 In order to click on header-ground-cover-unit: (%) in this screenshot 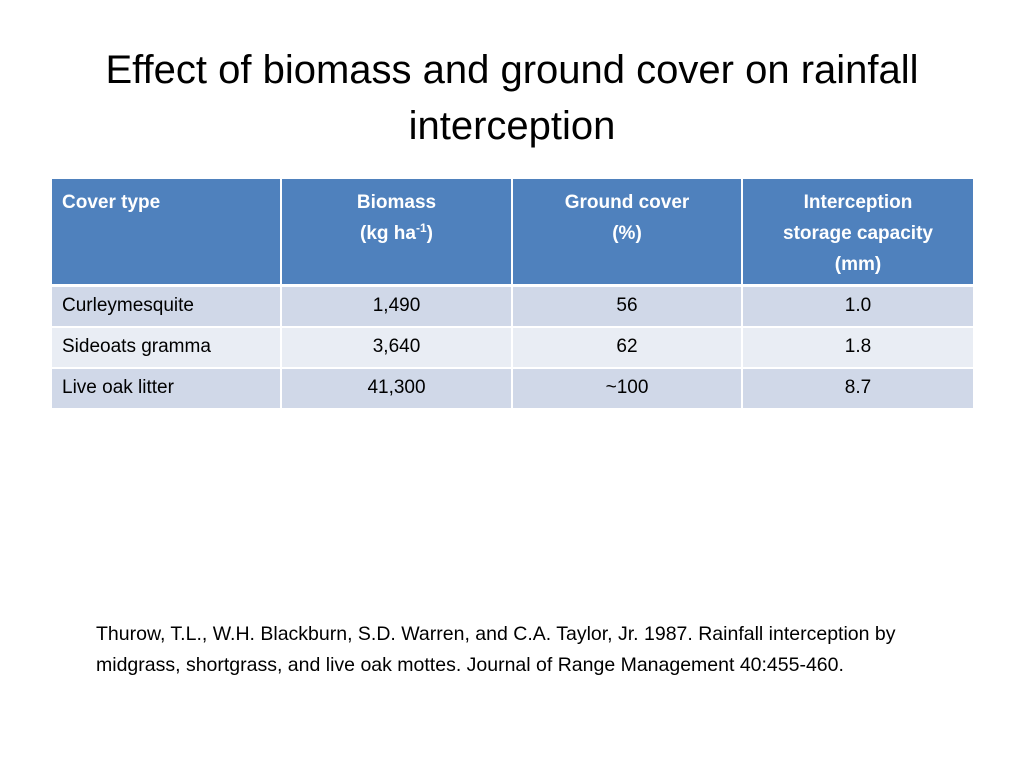, I will do `click(627, 233)`.